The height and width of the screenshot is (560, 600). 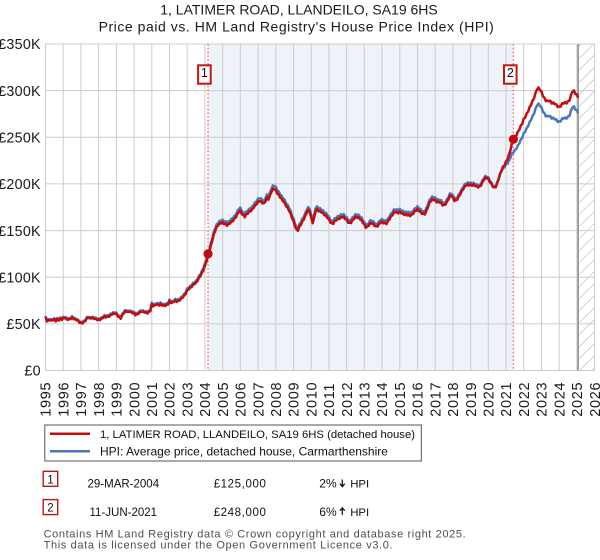 What do you see at coordinates (507, 399) in the screenshot?
I see `svg-text: 2021` at bounding box center [507, 399].